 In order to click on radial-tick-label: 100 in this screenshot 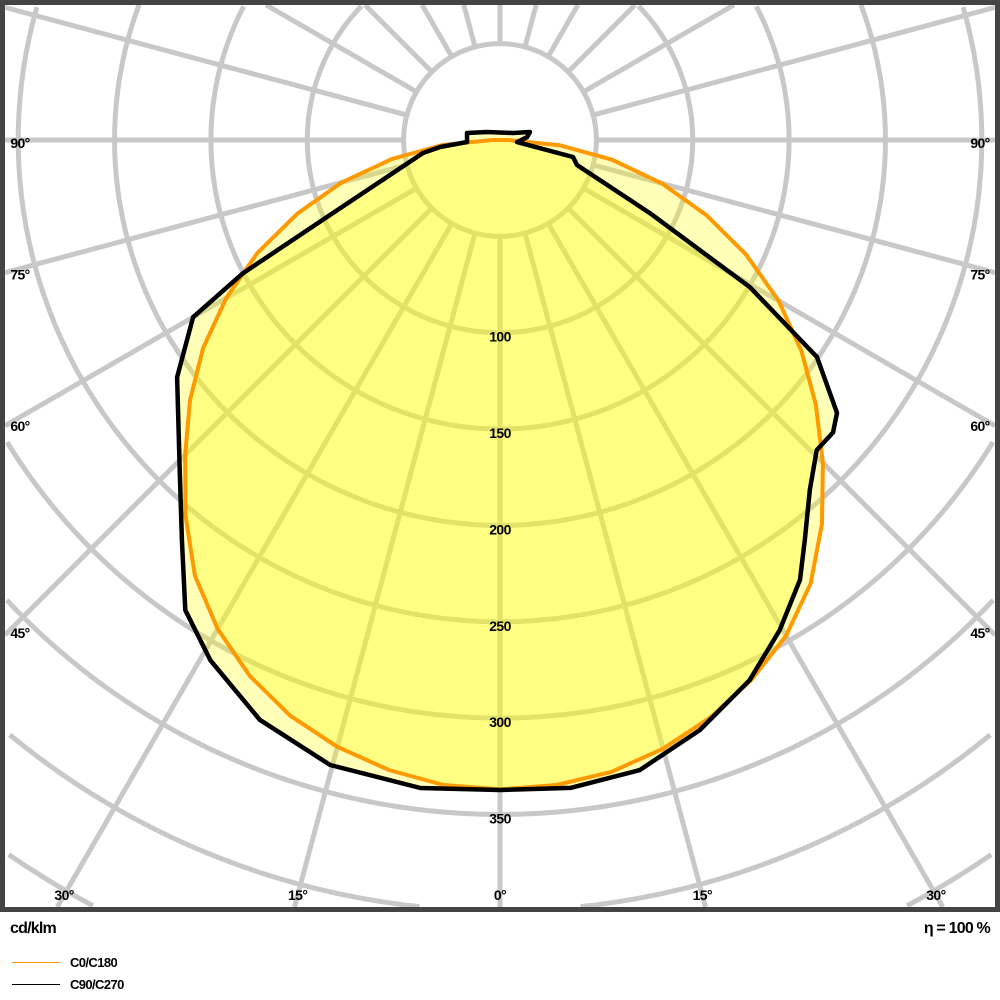, I will do `click(500, 337)`.